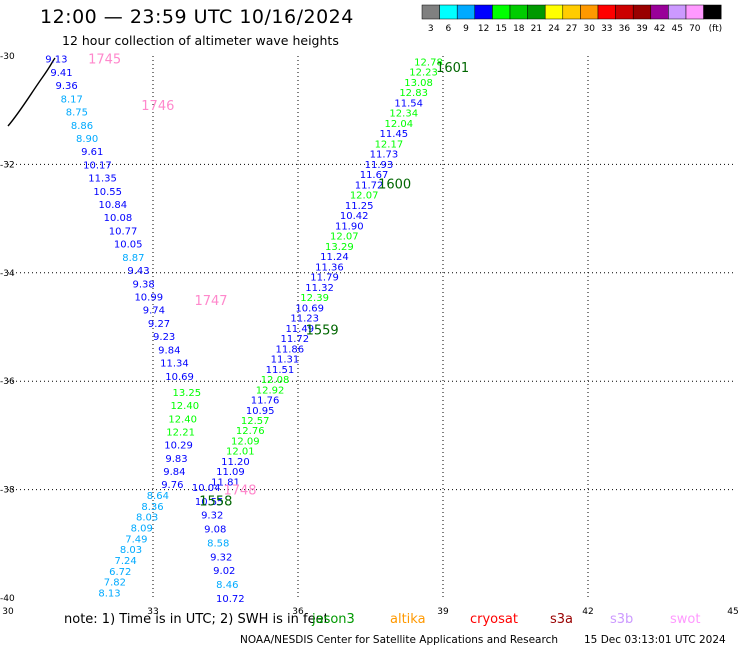 The image size is (740, 650). I want to click on satellite-swot: swot, so click(685, 619).